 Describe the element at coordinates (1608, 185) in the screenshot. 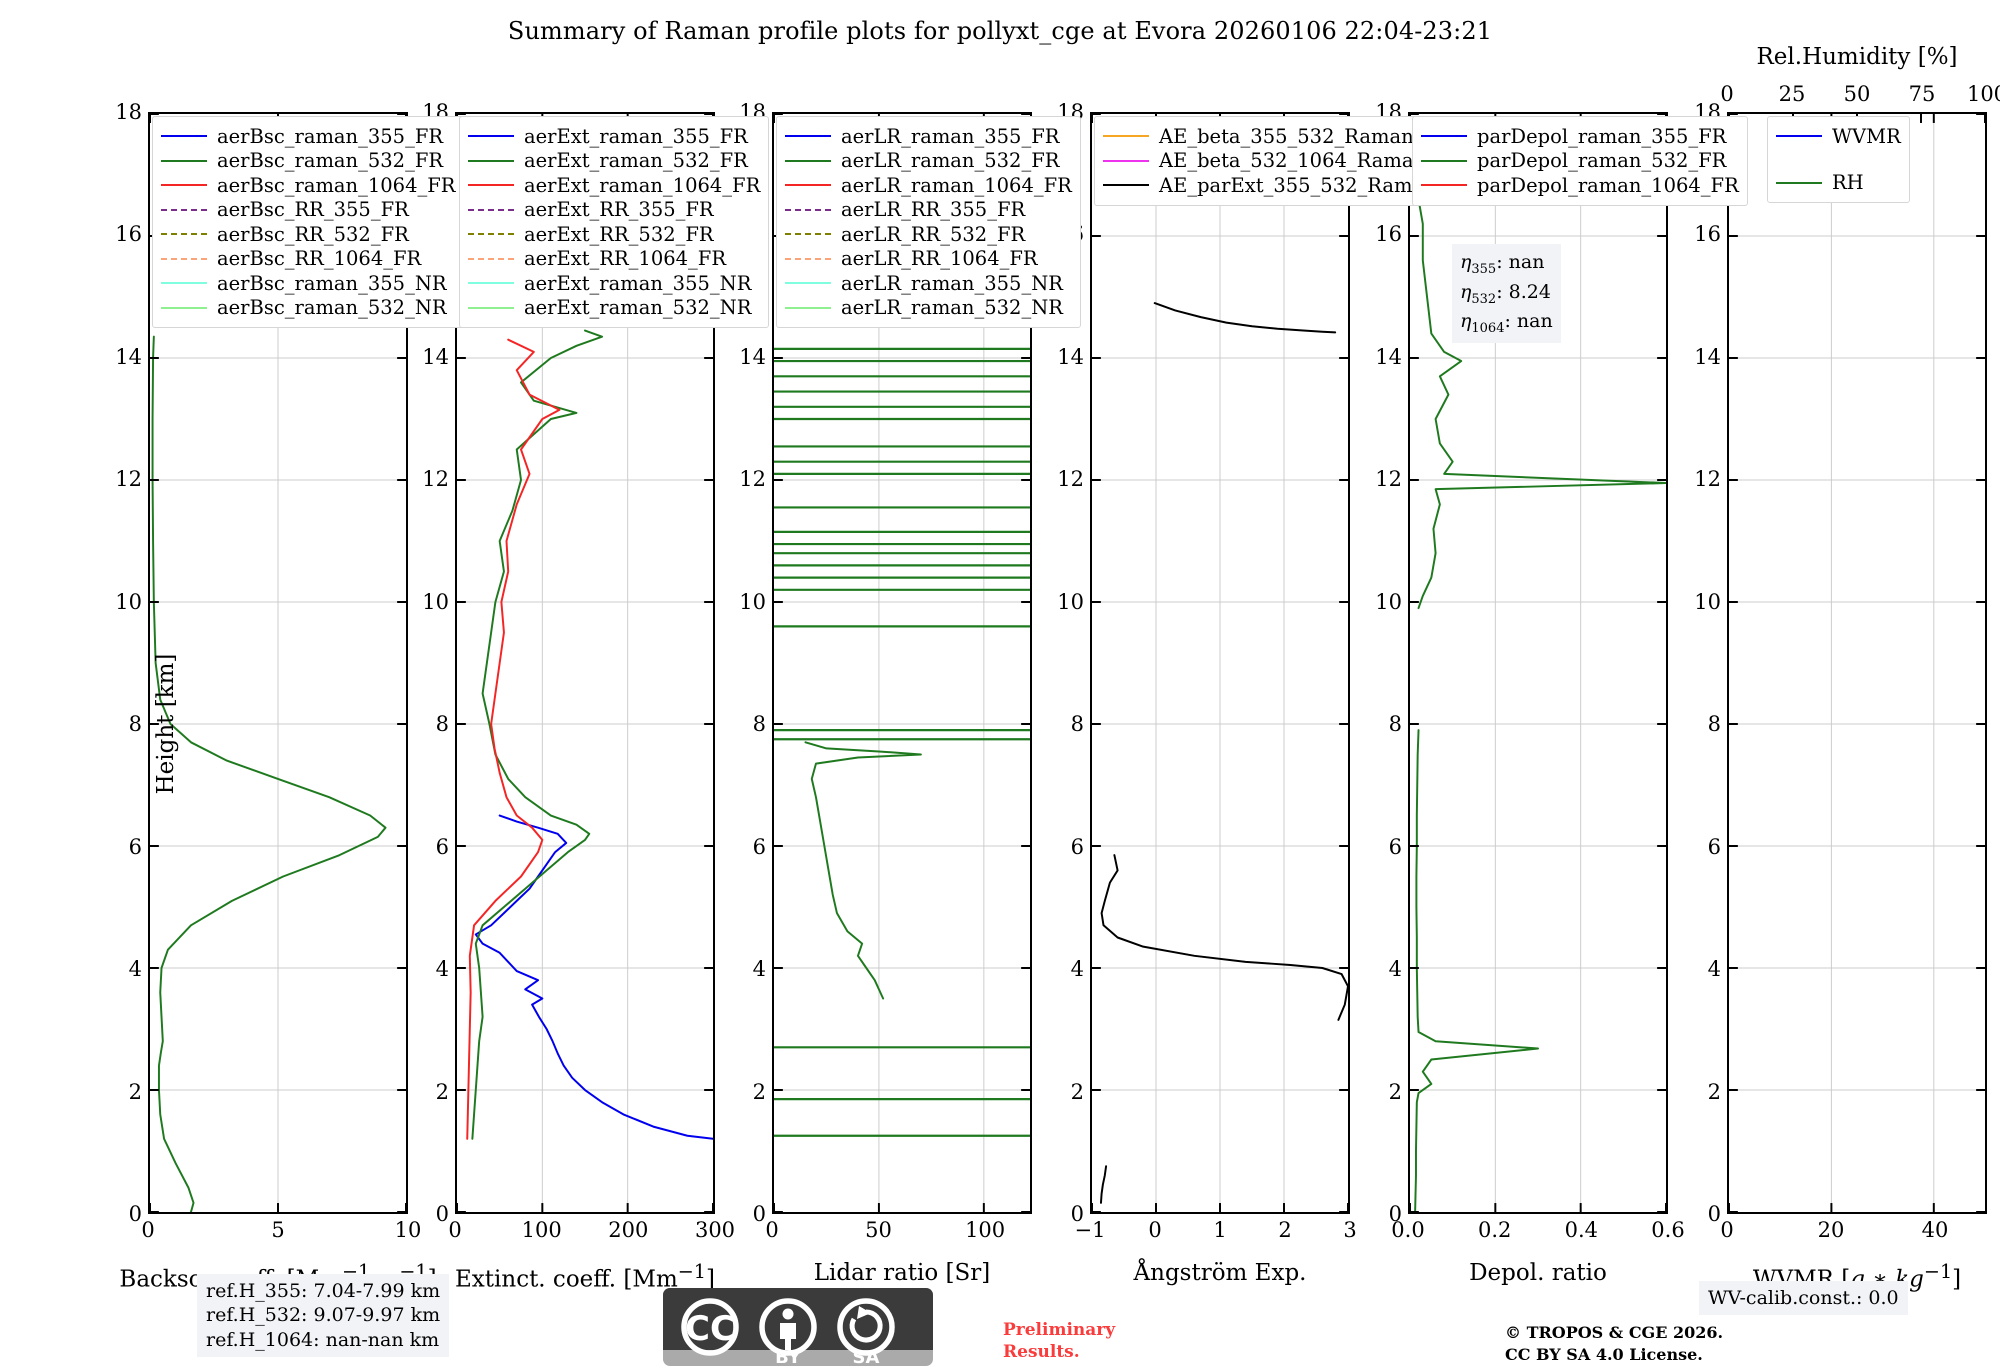

I see `legend-label: parDepol_raman_1064_FR` at that location.